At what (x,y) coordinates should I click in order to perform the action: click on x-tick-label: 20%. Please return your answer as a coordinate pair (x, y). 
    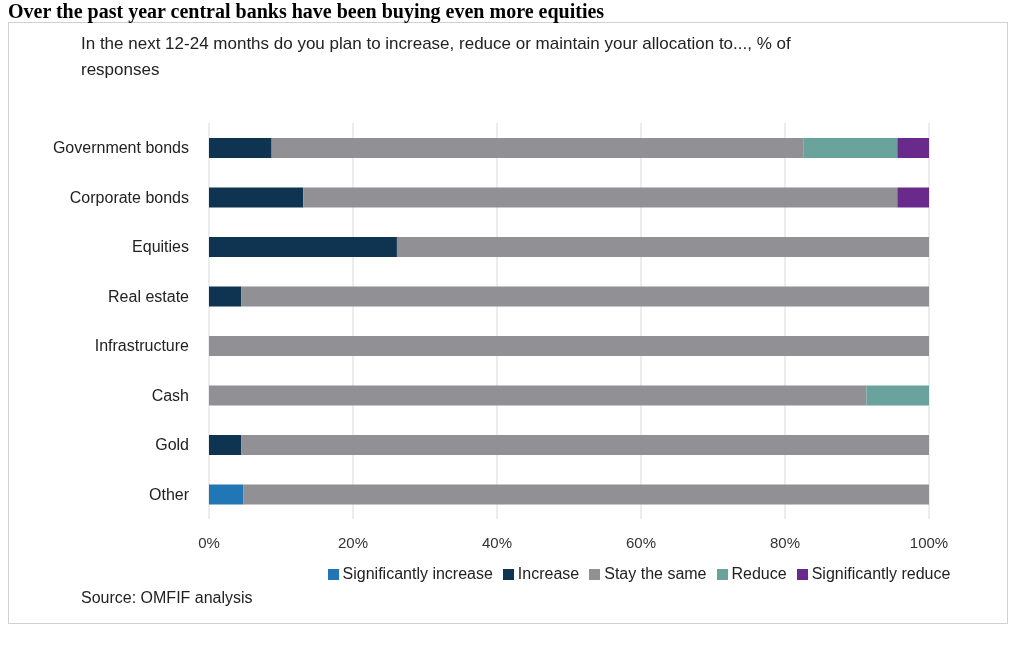
    Looking at the image, I should click on (353, 542).